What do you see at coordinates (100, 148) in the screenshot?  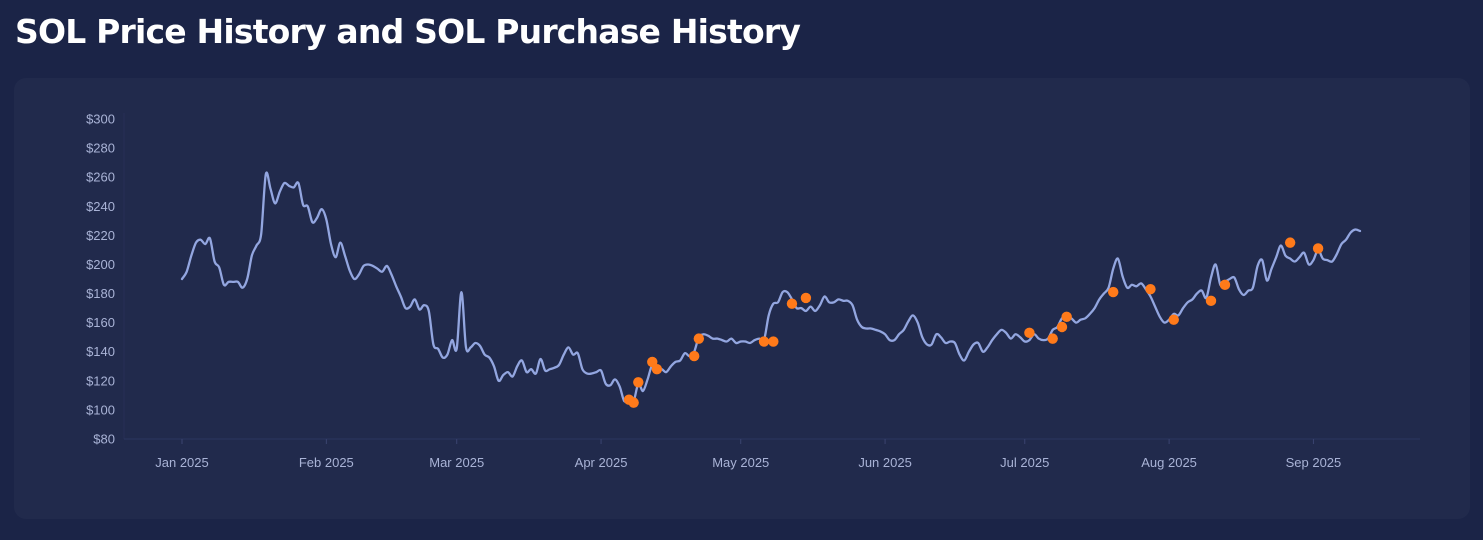 I see `y-tick-label: $280` at bounding box center [100, 148].